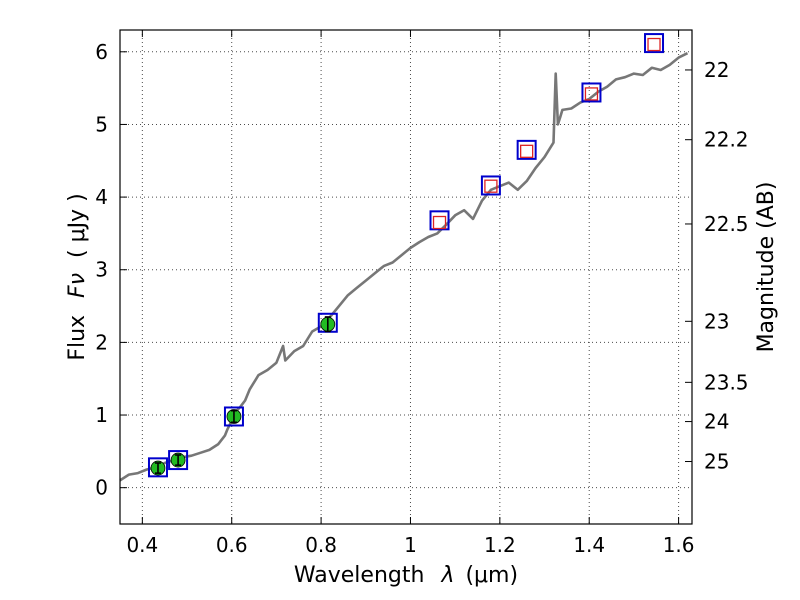 Image resolution: width=800 pixels, height=600 pixels. I want to click on y-tick-label: 1, so click(101, 415).